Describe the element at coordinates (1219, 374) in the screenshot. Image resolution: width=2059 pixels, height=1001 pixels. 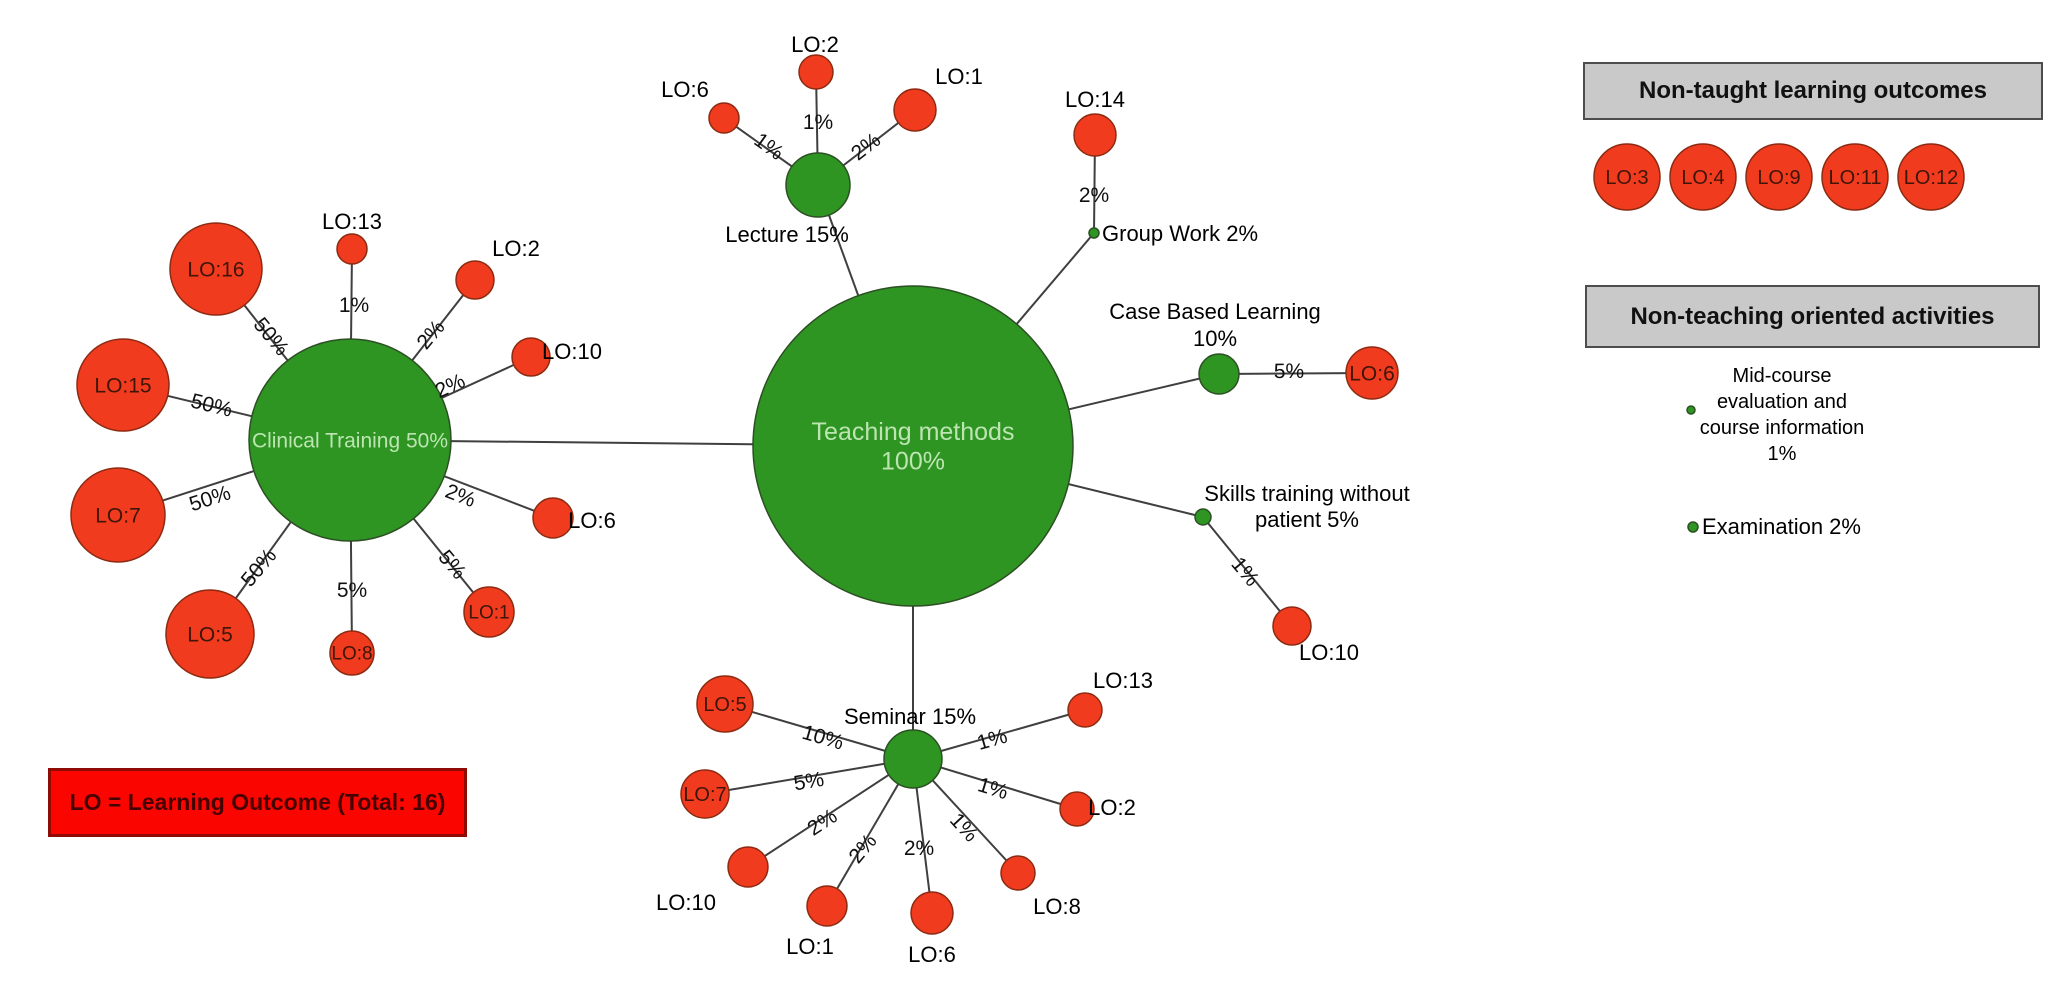
I see `node-casebased-circle` at that location.